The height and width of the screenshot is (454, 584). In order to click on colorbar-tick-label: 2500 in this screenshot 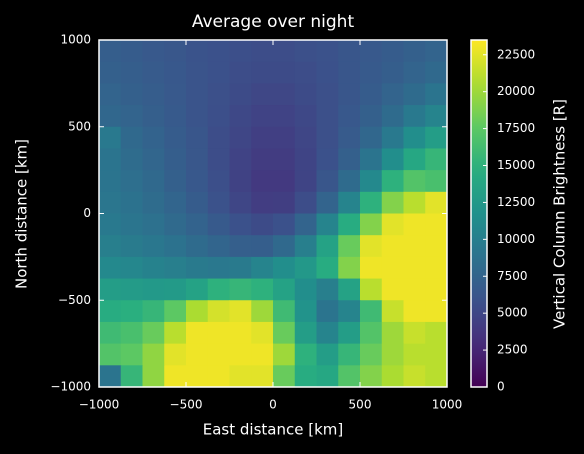, I will do `click(512, 350)`.